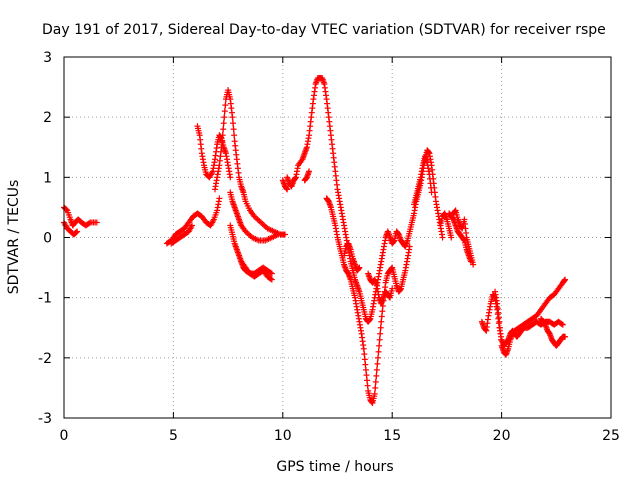 The height and width of the screenshot is (480, 640). What do you see at coordinates (14, 237) in the screenshot?
I see `y-axis-label: SDTVAR / TECUs` at bounding box center [14, 237].